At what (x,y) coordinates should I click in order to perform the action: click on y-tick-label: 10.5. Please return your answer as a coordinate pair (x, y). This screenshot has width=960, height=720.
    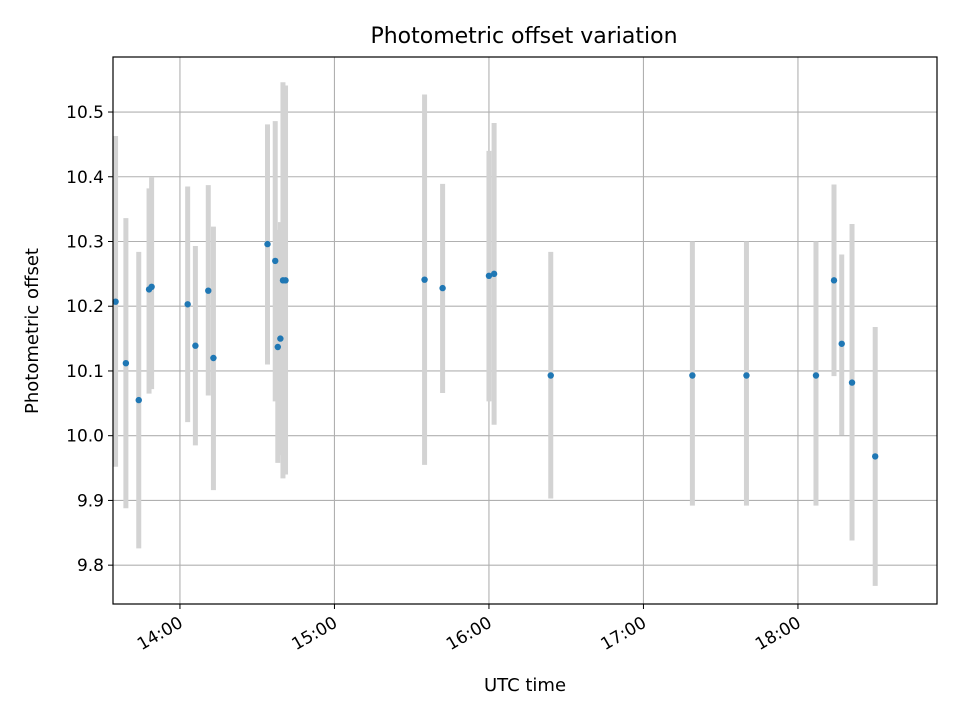
    Looking at the image, I should click on (85, 113).